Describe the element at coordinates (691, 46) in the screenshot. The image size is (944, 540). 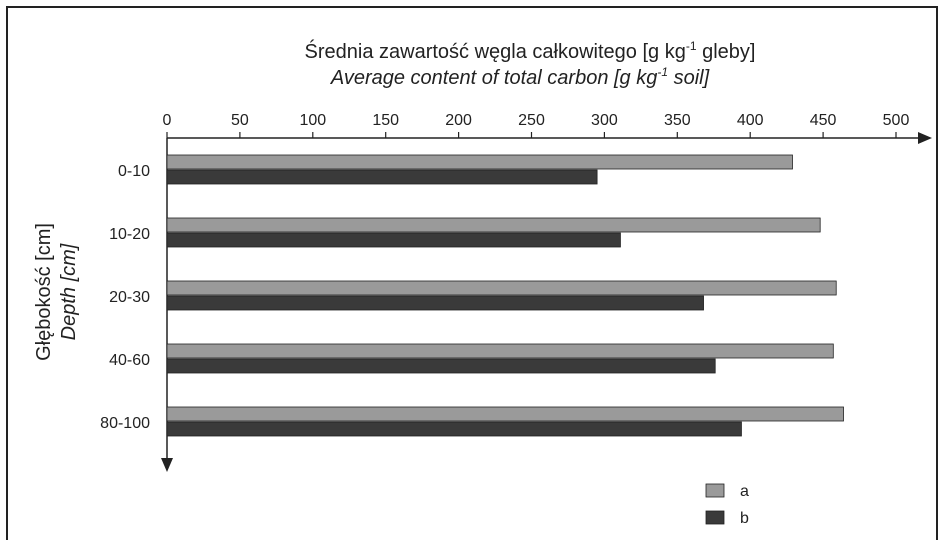
I see `title-sup: -1` at that location.